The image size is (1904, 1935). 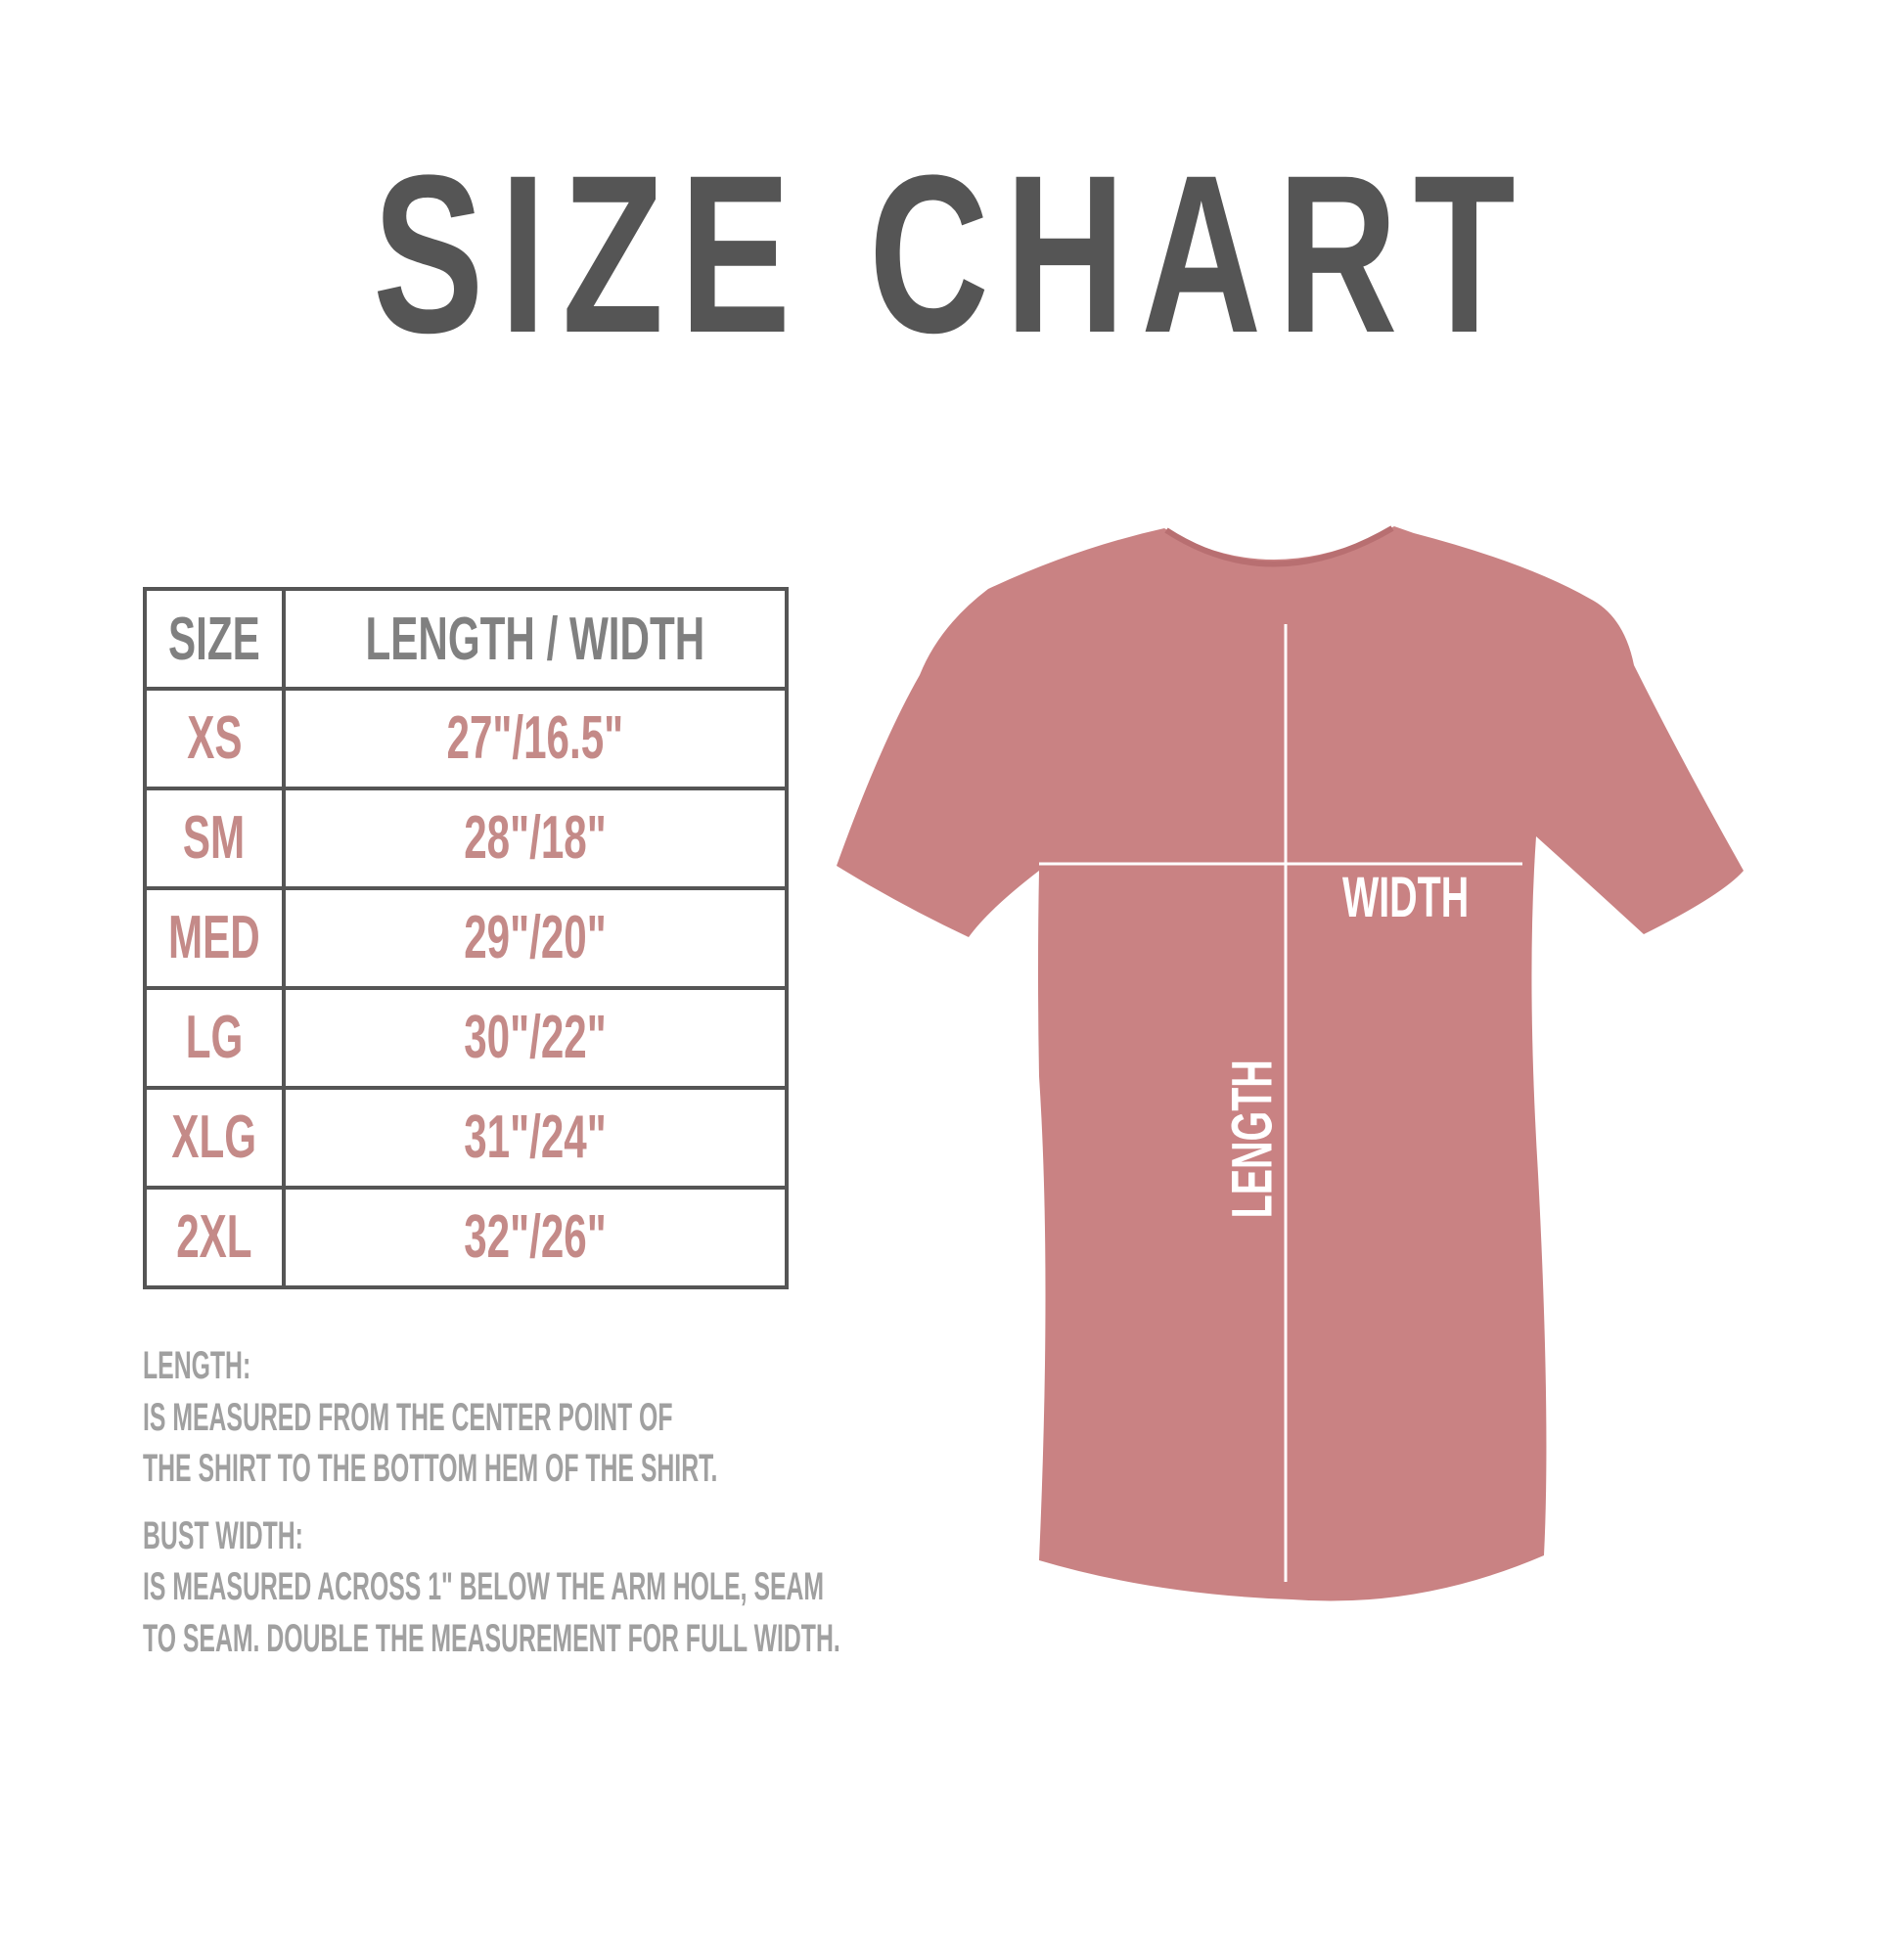 I want to click on length-label: LENGTH, so click(x=1252, y=1139).